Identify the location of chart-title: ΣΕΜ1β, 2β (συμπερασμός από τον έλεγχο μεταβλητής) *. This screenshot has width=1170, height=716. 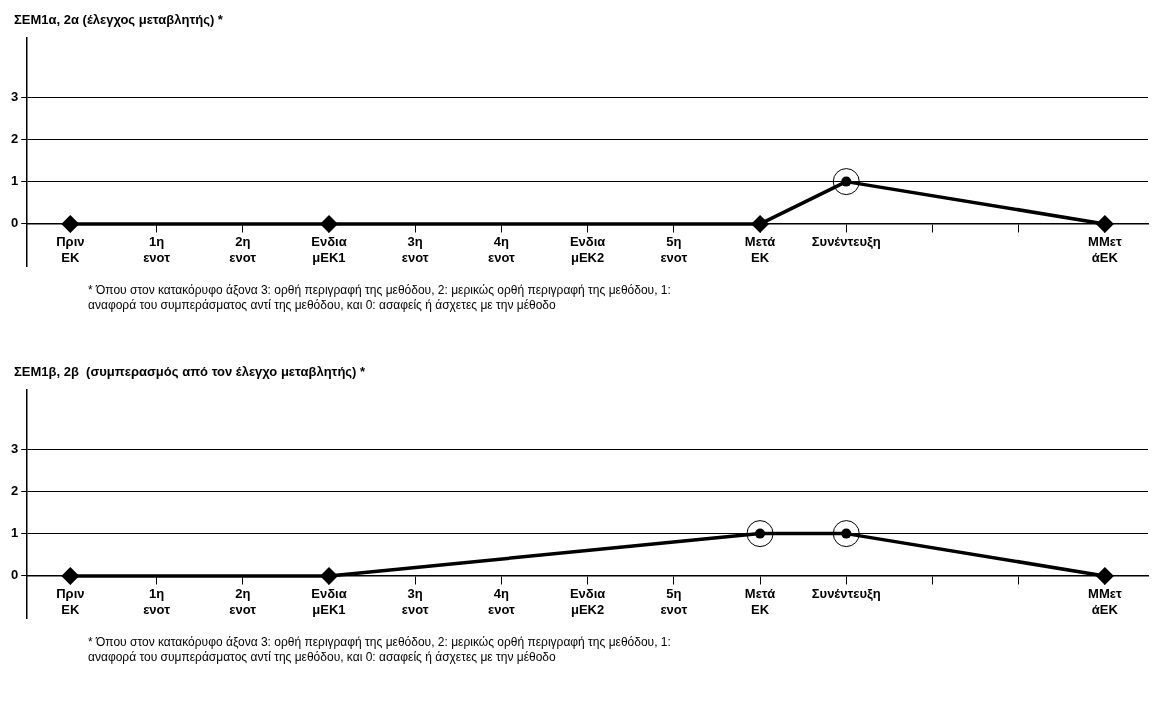
(190, 371).